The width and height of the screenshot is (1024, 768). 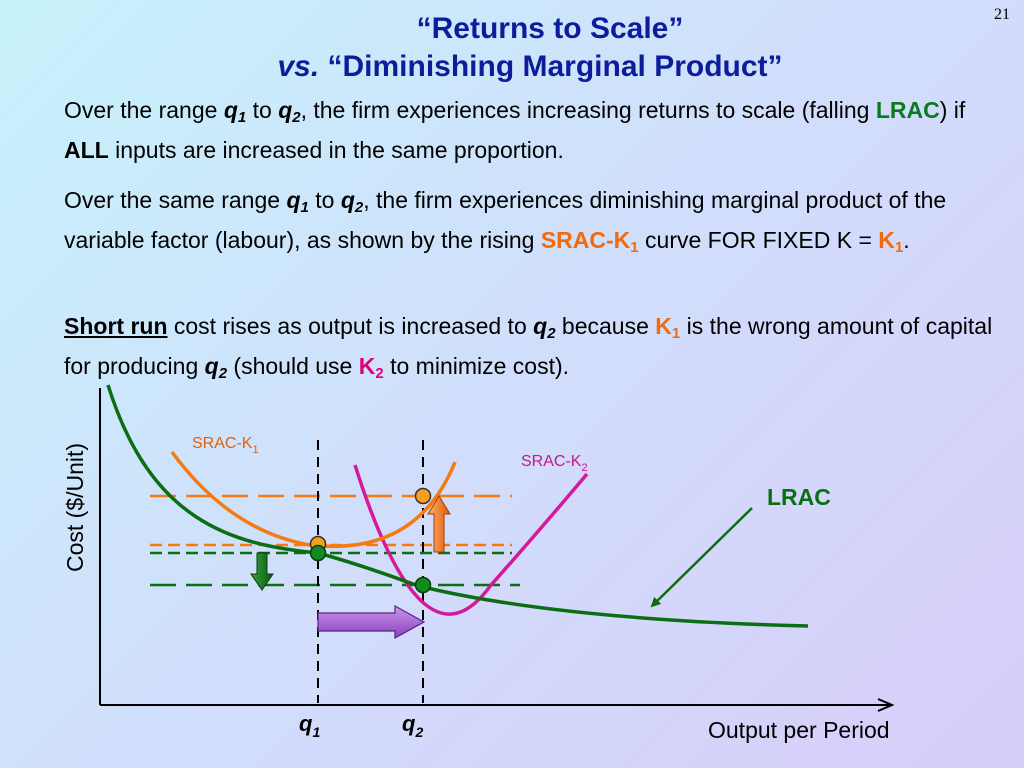 I want to click on p3-text: cost rises as output is increased to, so click(x=350, y=326).